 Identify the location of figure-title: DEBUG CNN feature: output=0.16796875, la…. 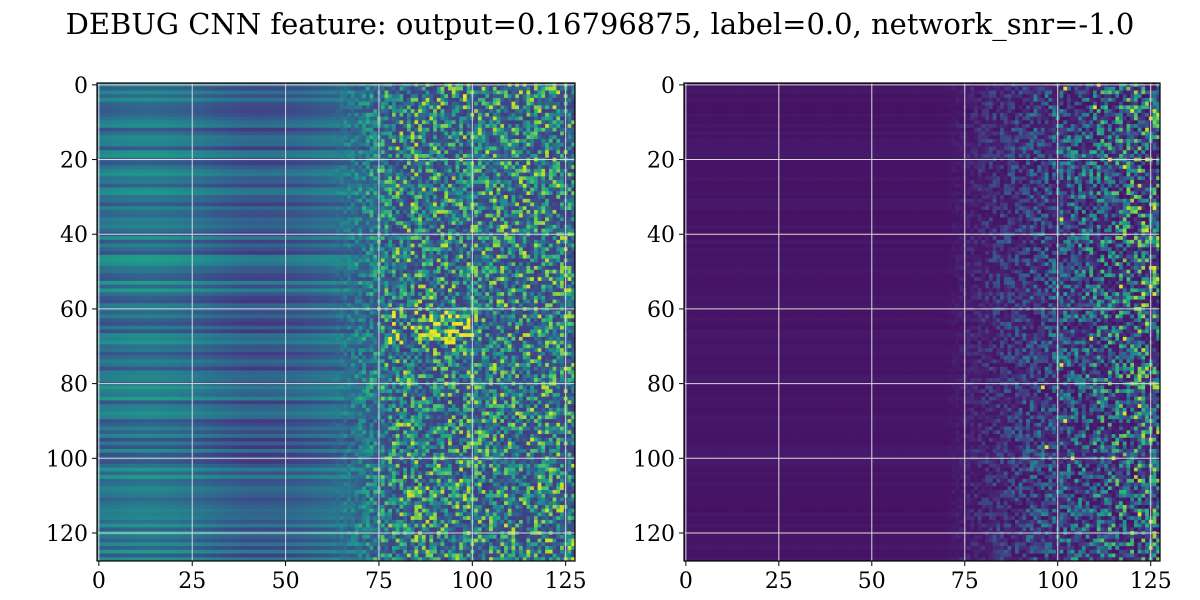
(600, 24).